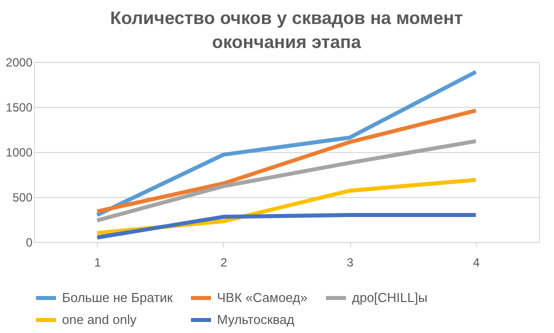  Describe the element at coordinates (99, 319) in the screenshot. I see `legend-label: one and only` at that location.